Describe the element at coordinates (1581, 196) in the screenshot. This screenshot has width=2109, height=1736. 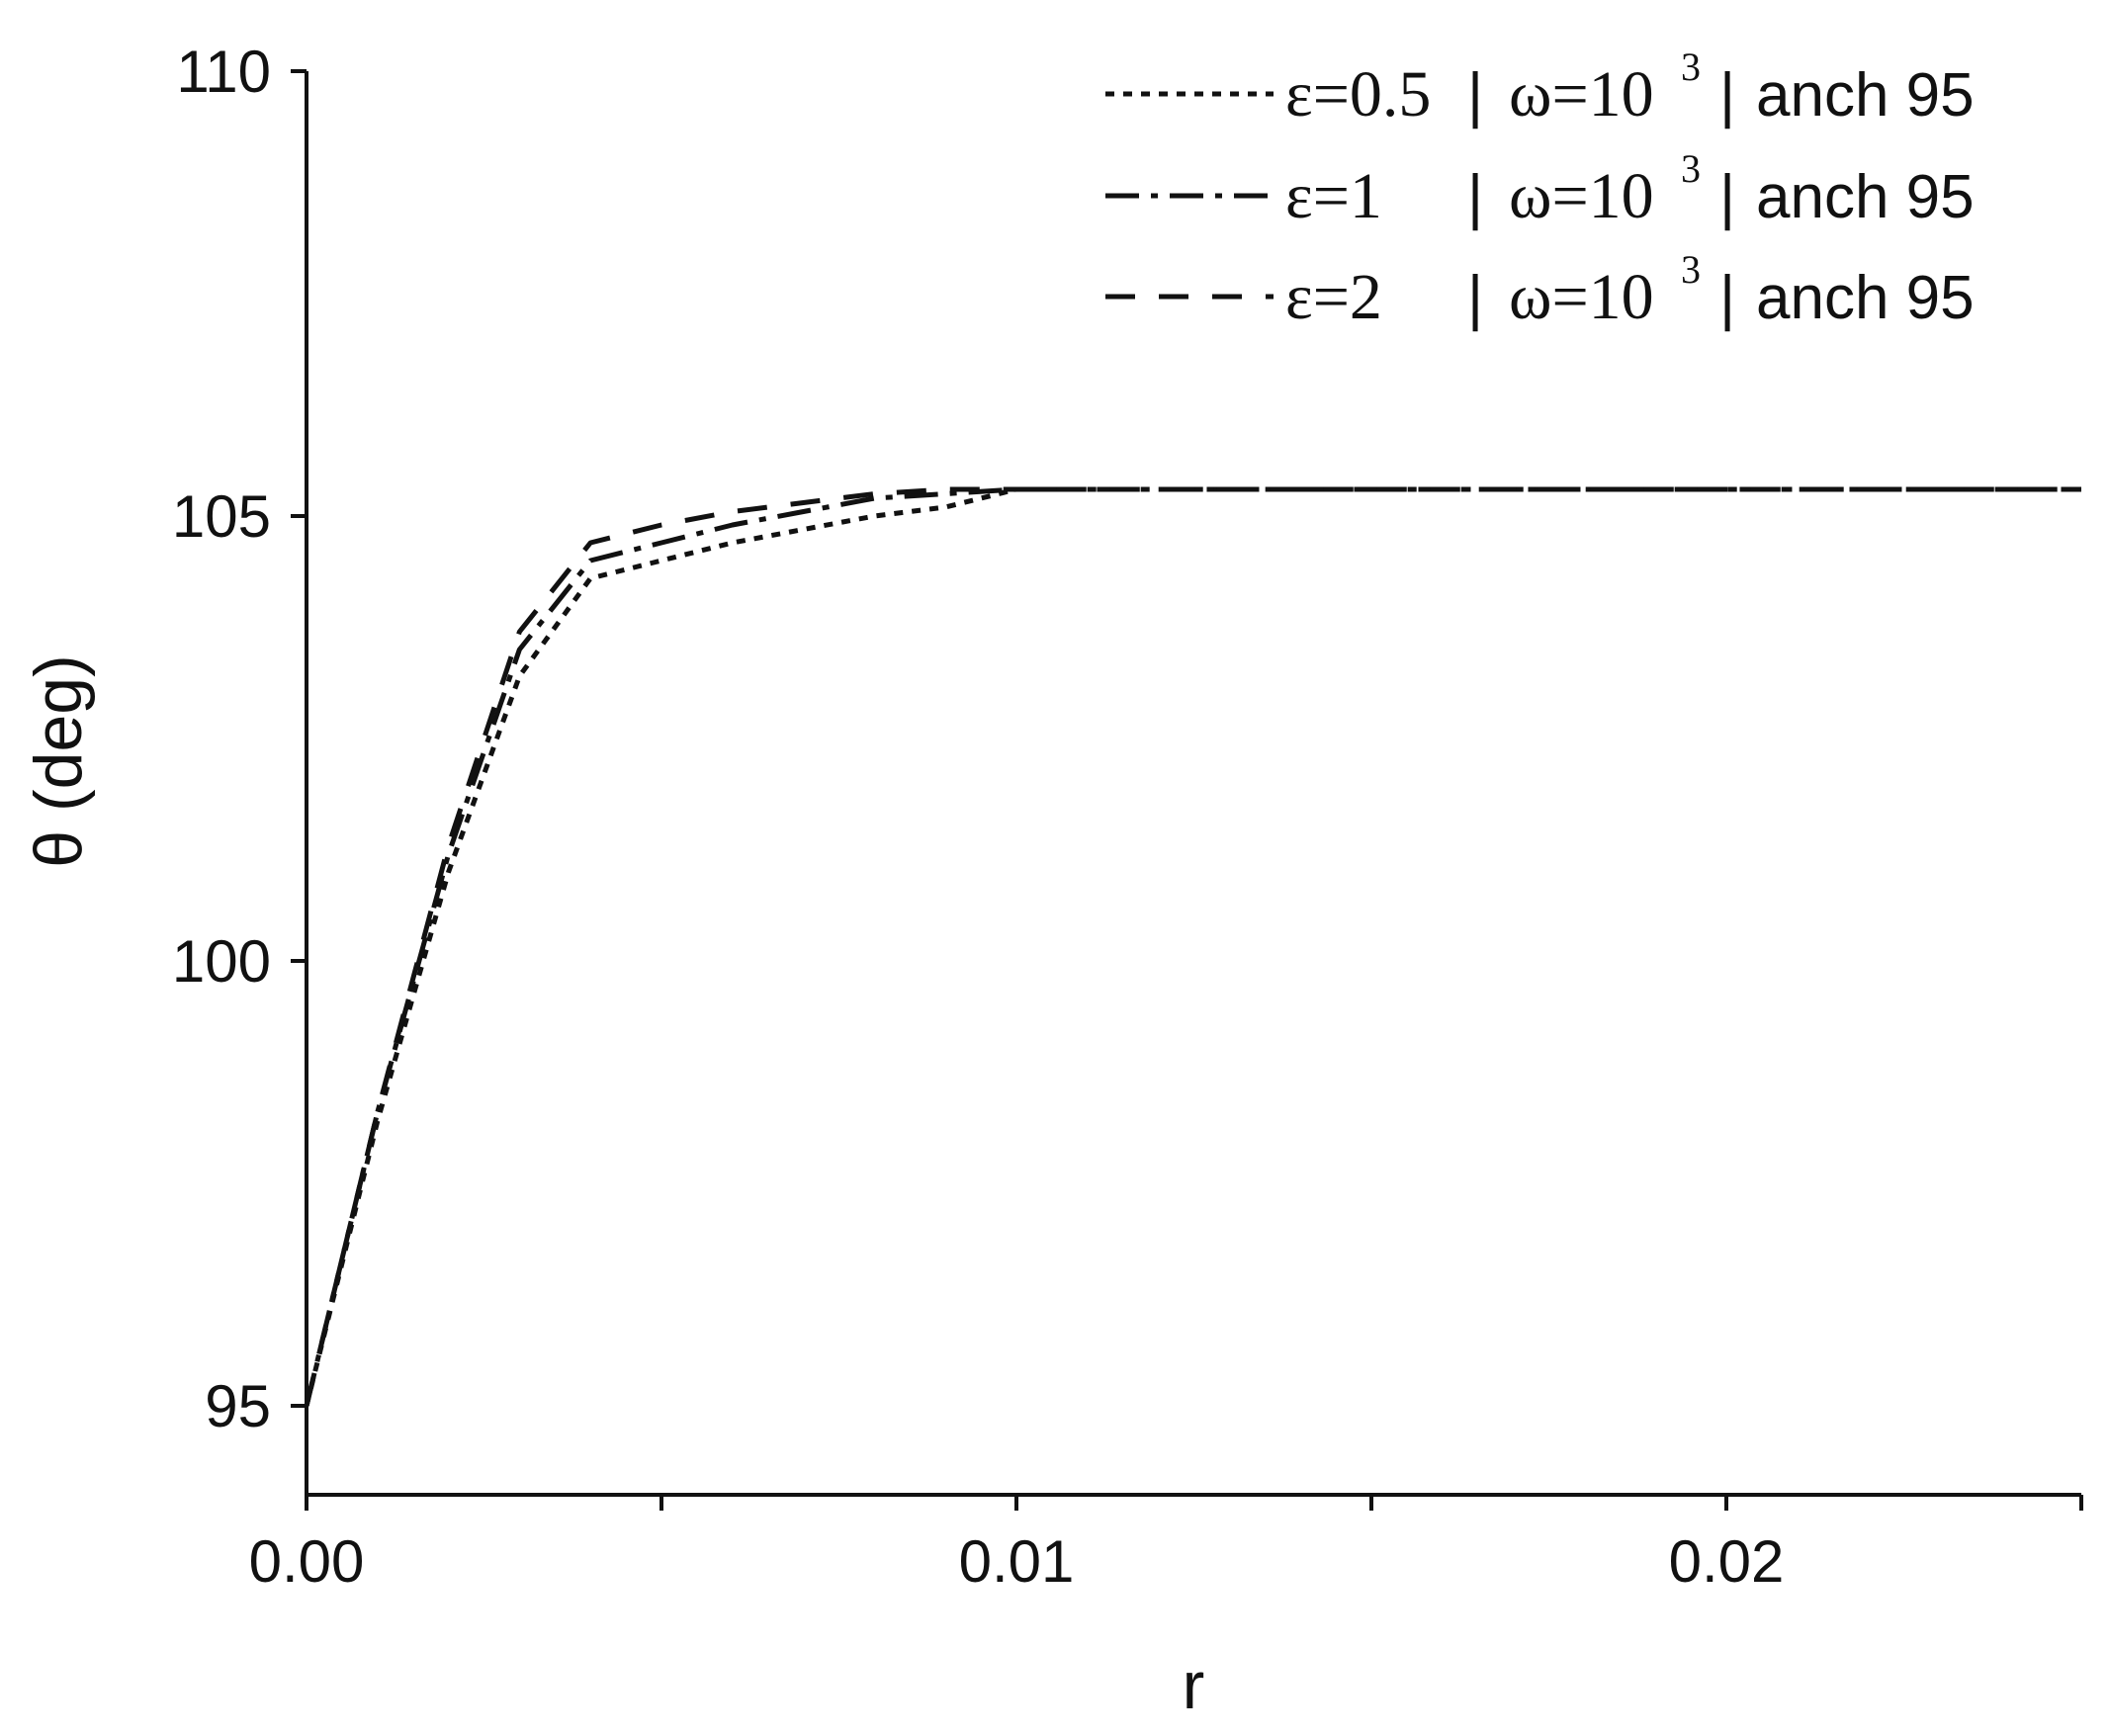
I see `legend-omega-1: ω=10` at that location.